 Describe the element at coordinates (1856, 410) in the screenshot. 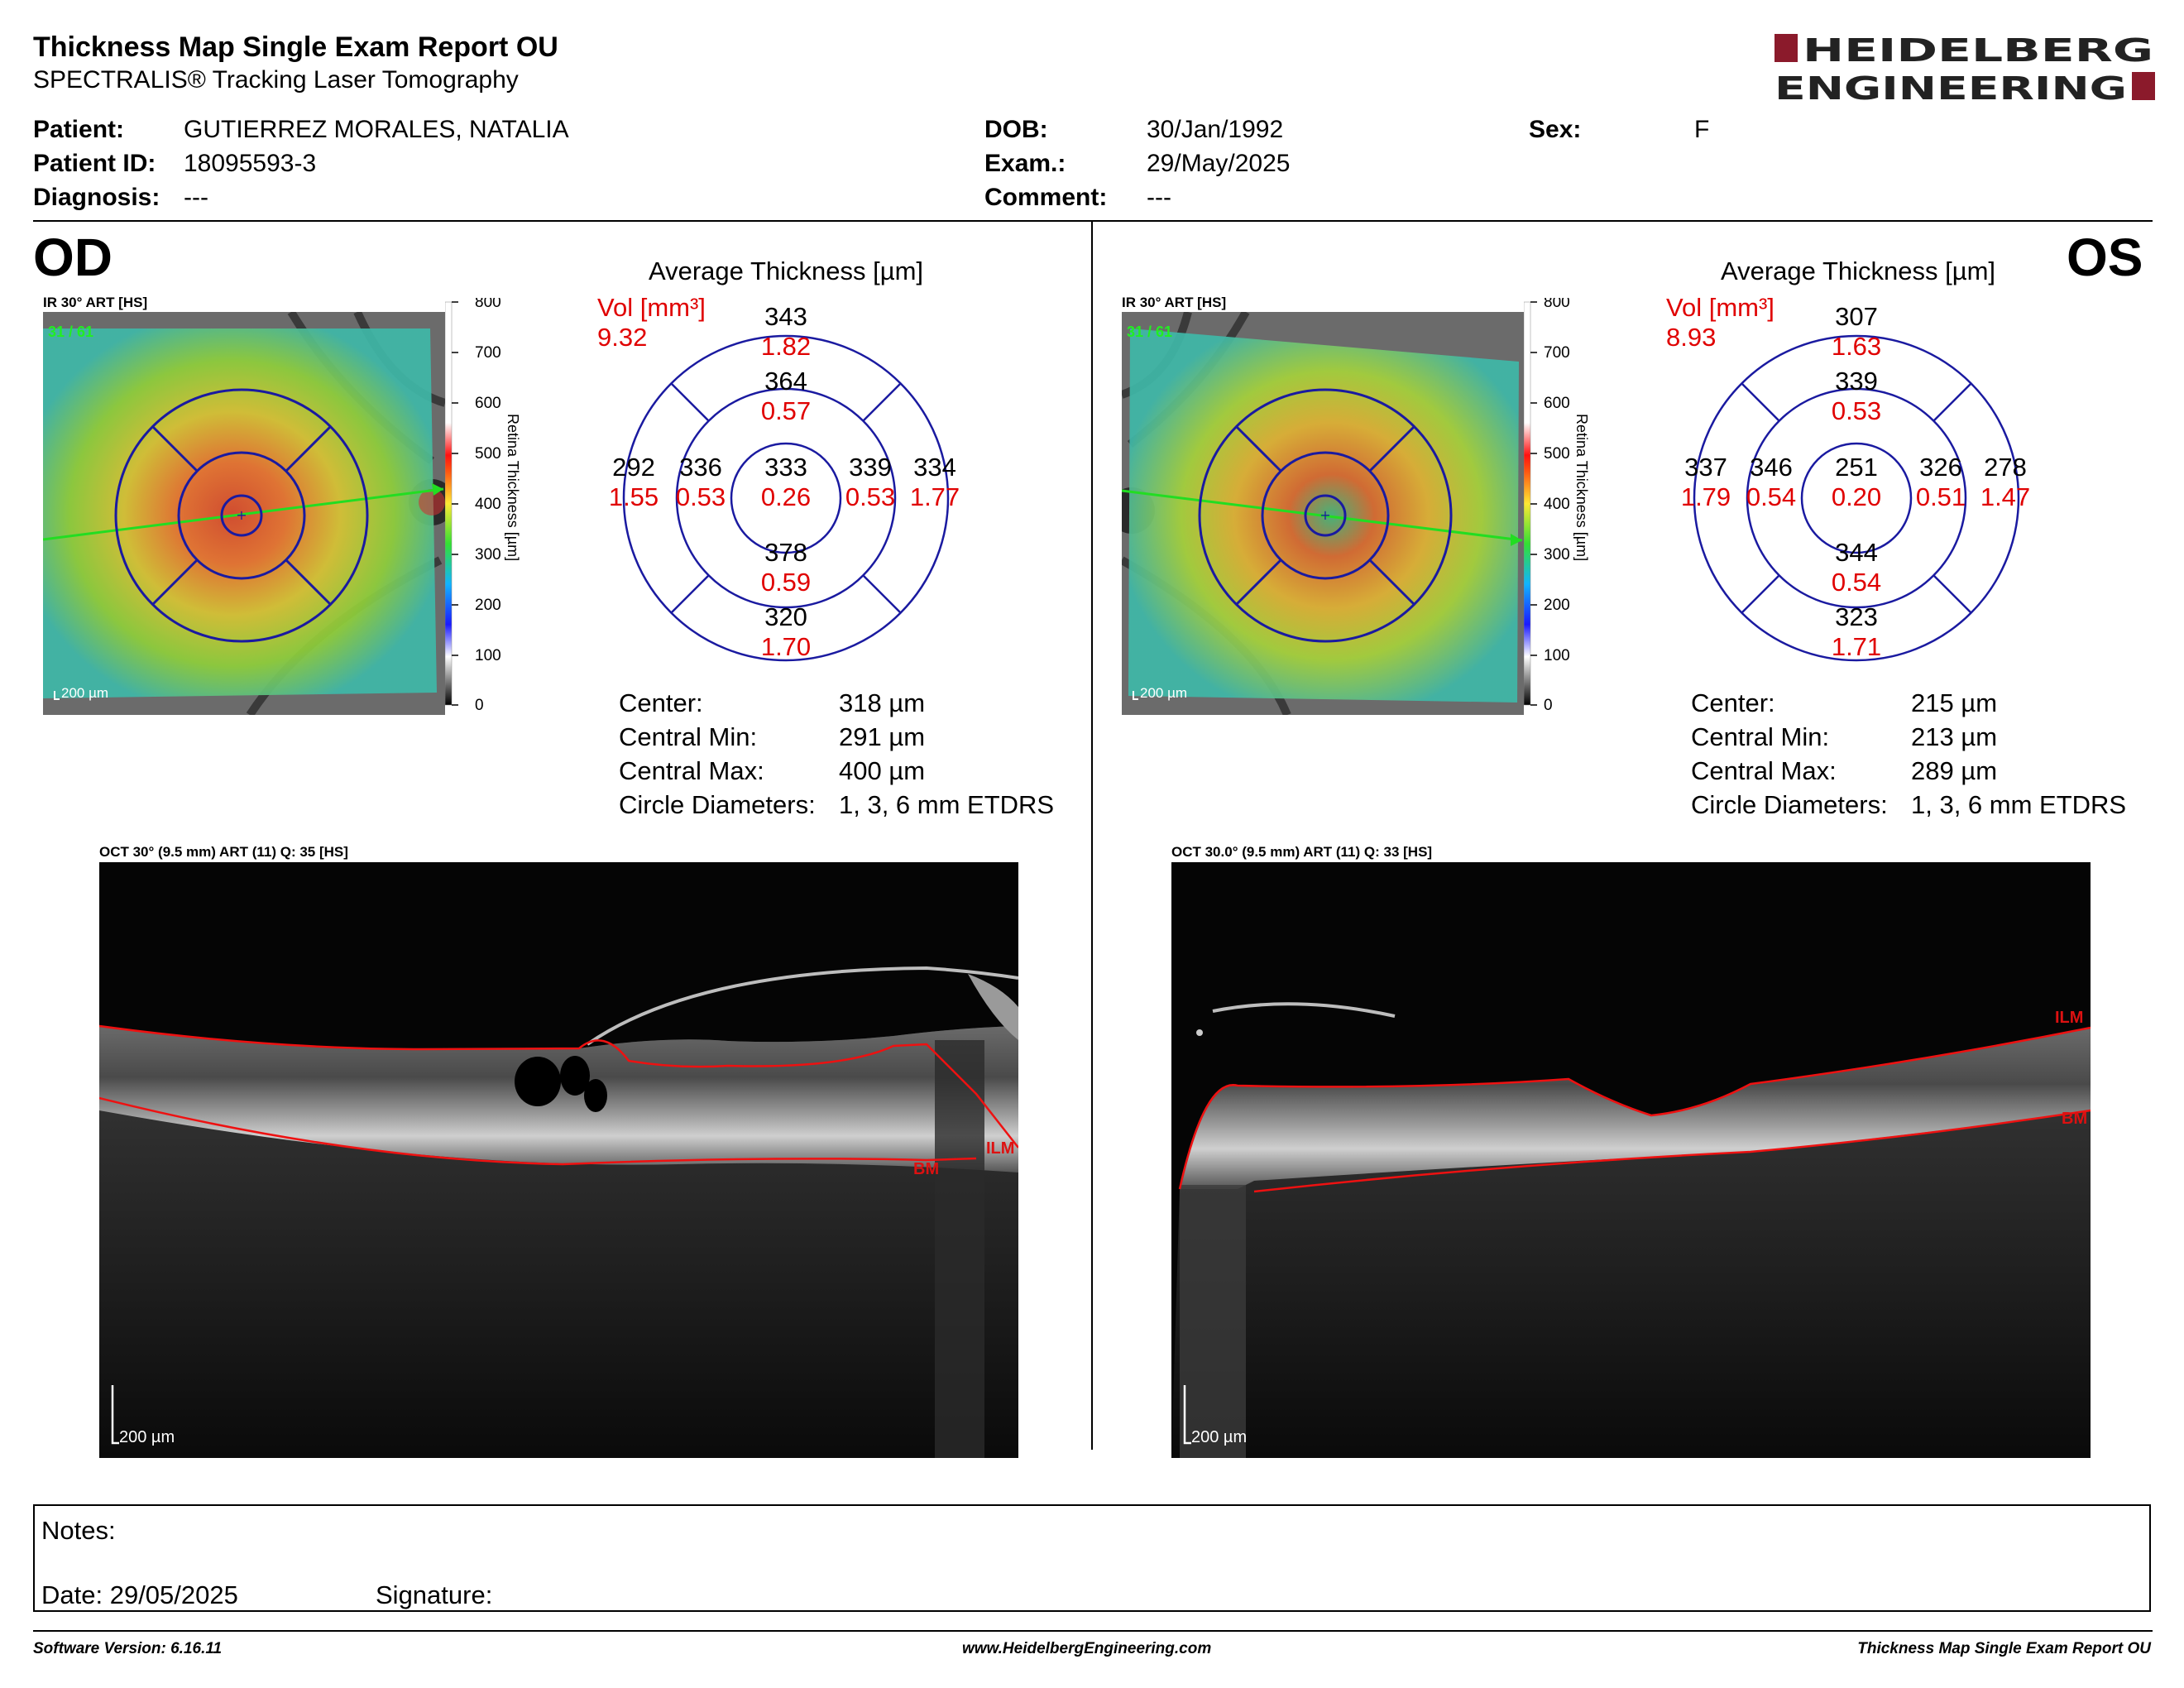

I see `os-inner-sup-vol: 0.53` at that location.